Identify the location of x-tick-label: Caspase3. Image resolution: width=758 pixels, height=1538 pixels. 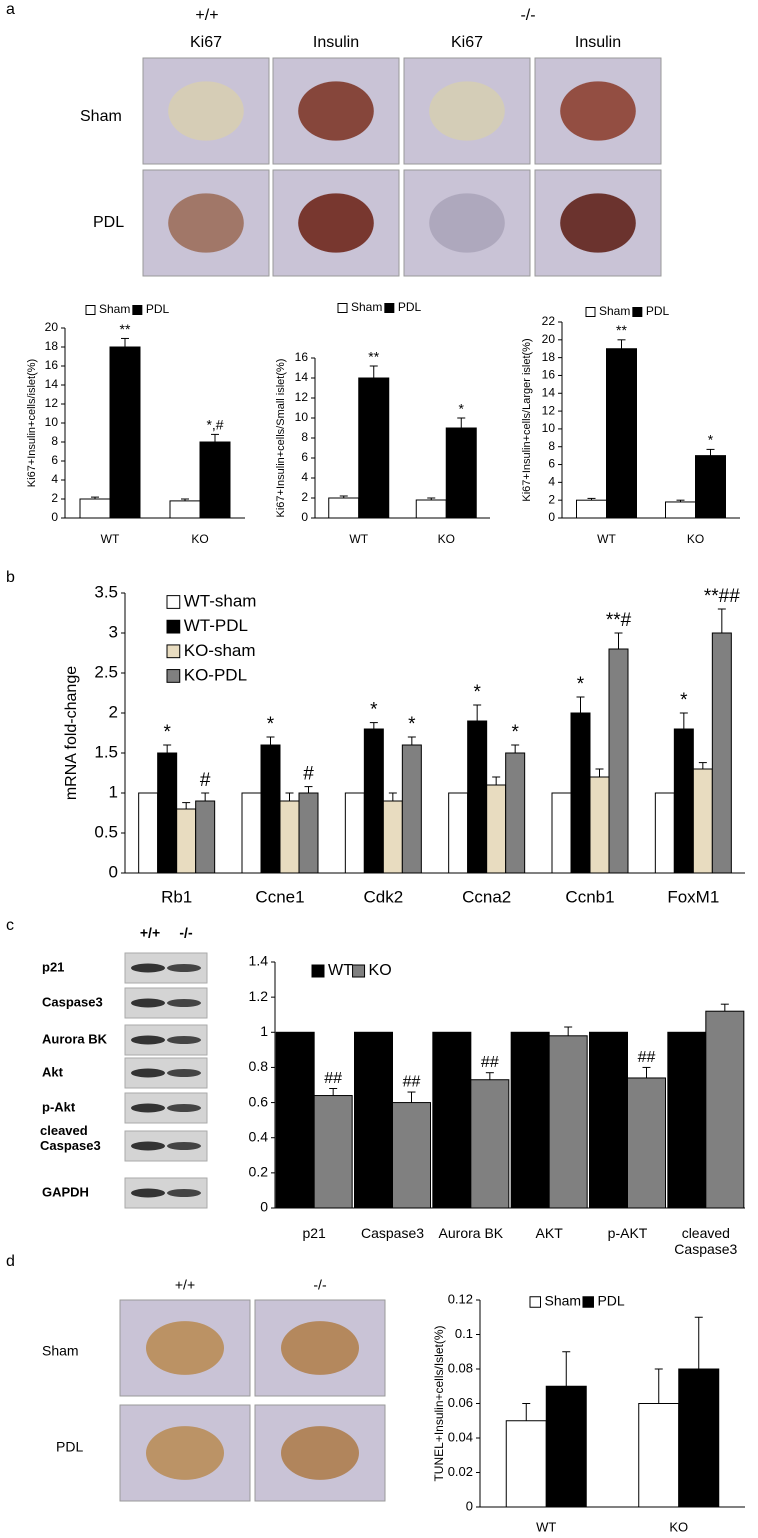
(392, 1233).